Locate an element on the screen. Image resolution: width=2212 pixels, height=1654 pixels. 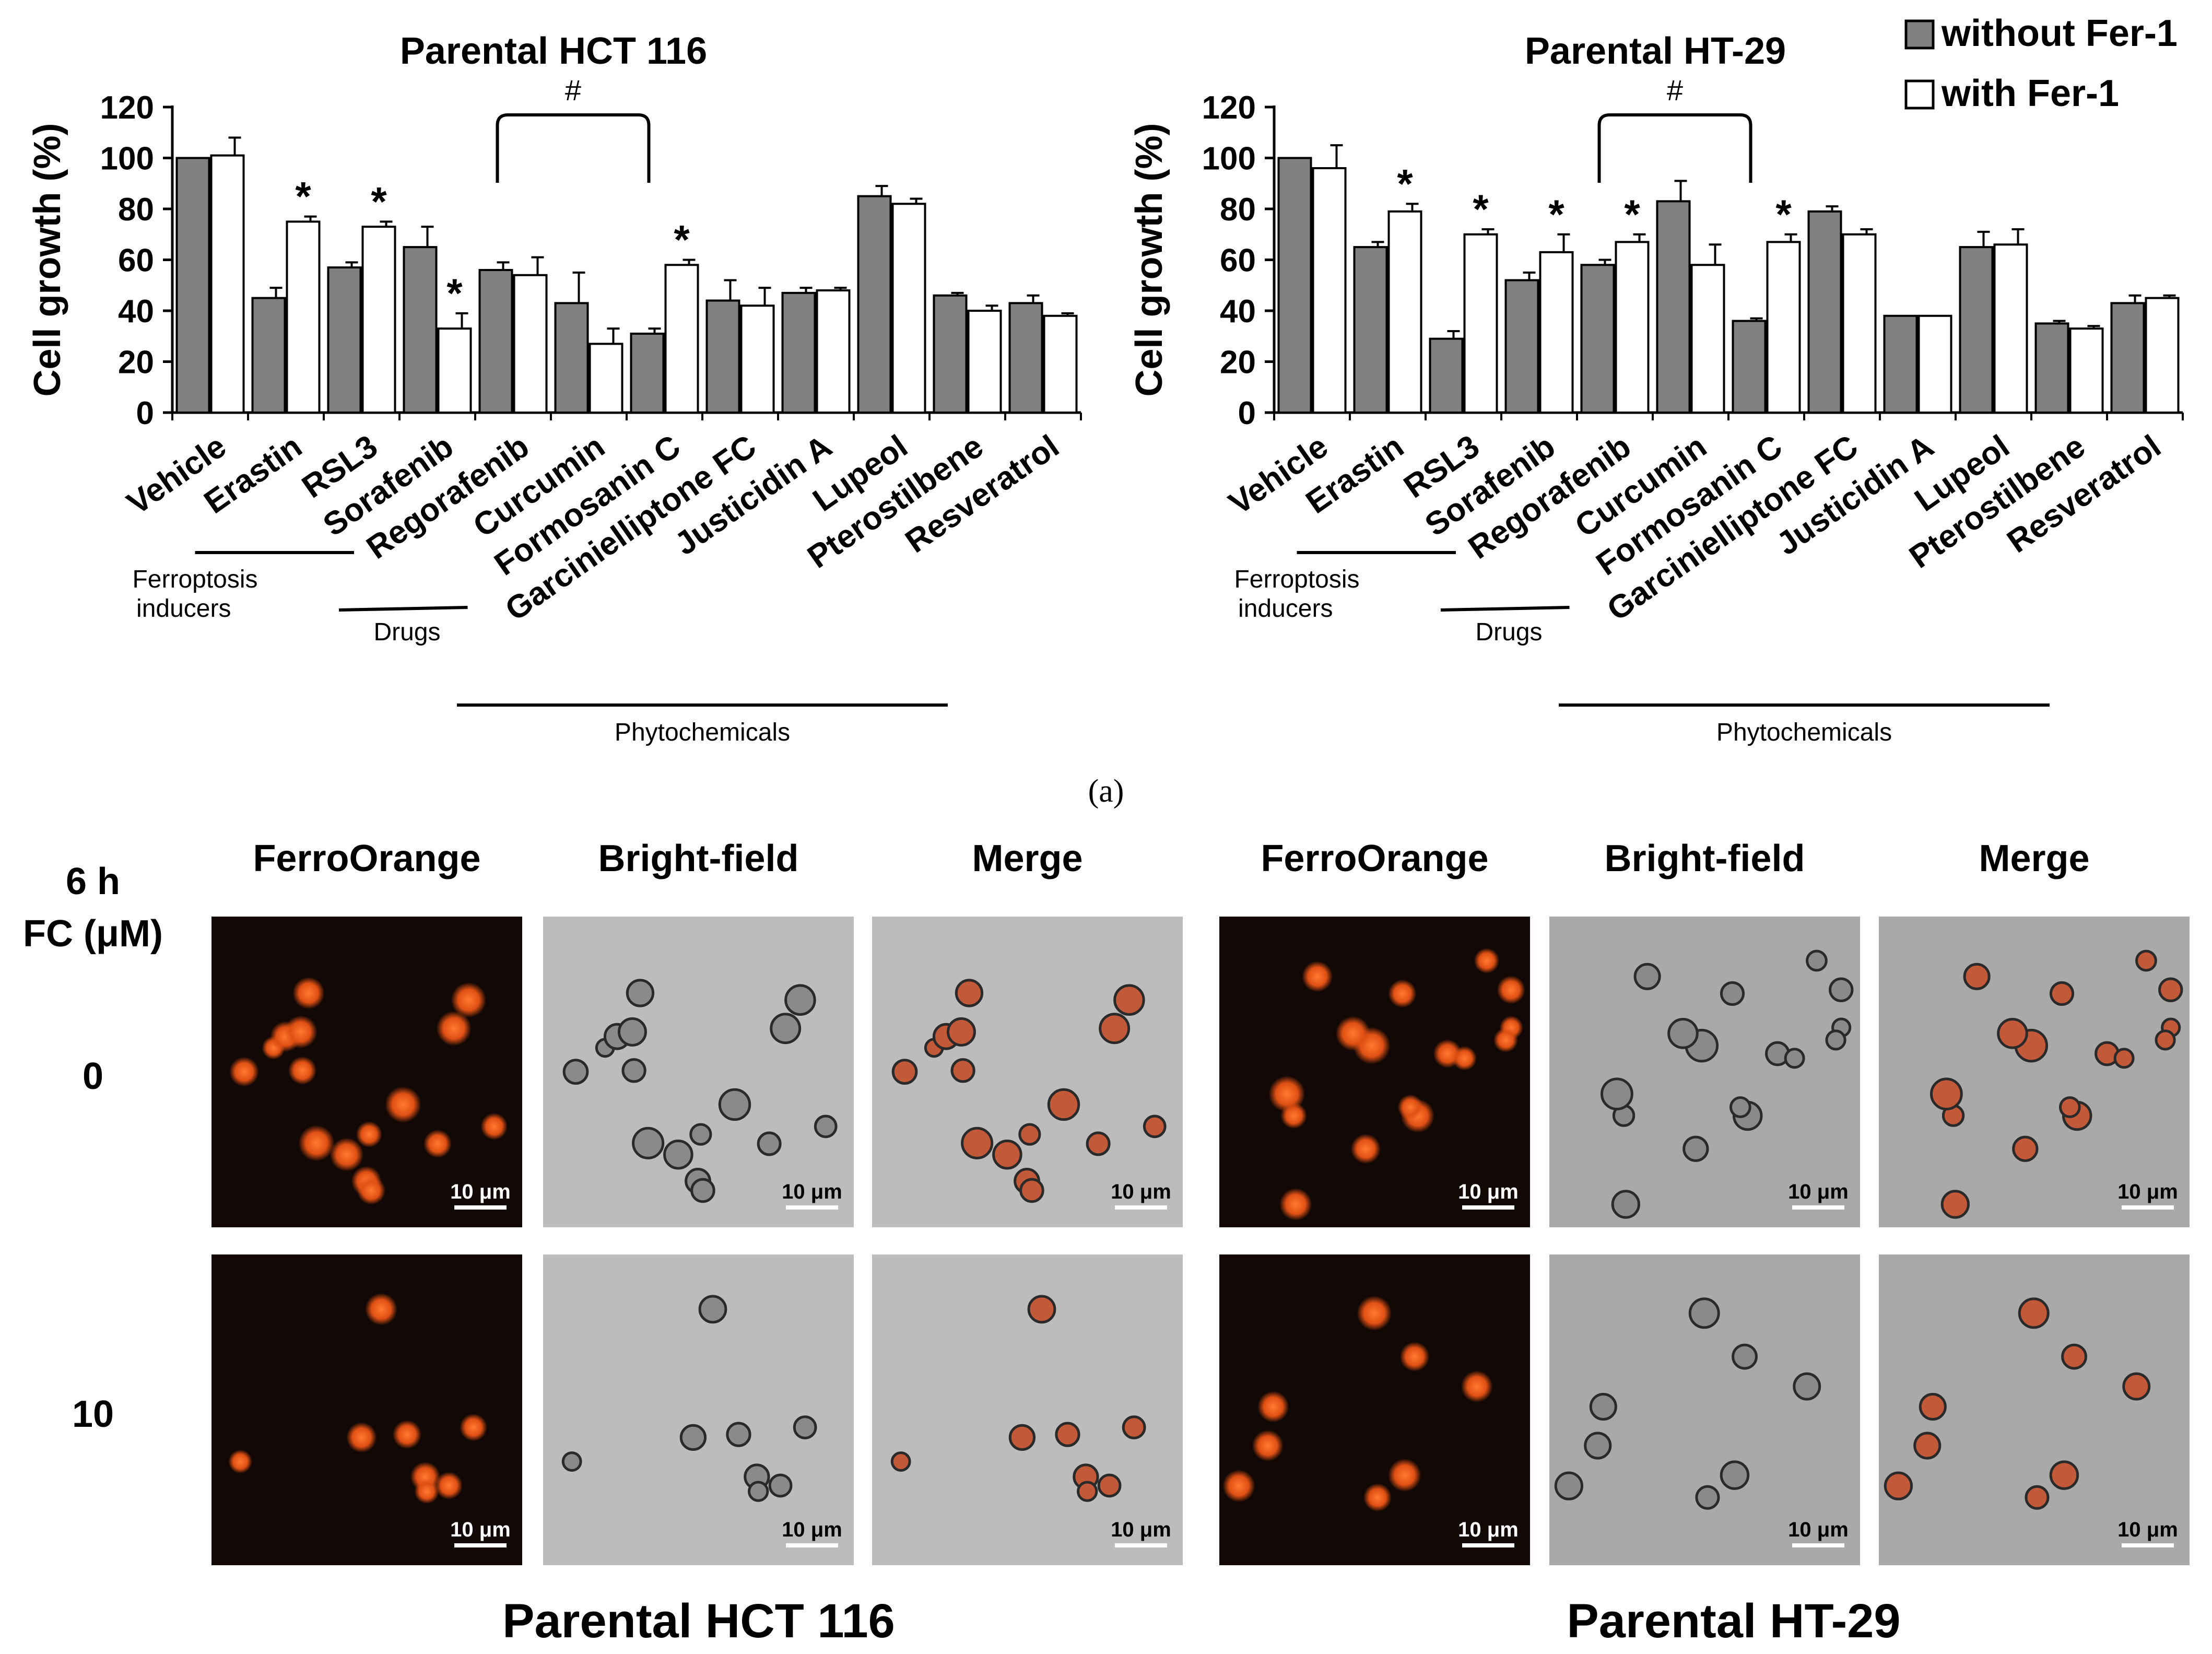
chart-title: Parental HT-29 is located at coordinates (1655, 51).